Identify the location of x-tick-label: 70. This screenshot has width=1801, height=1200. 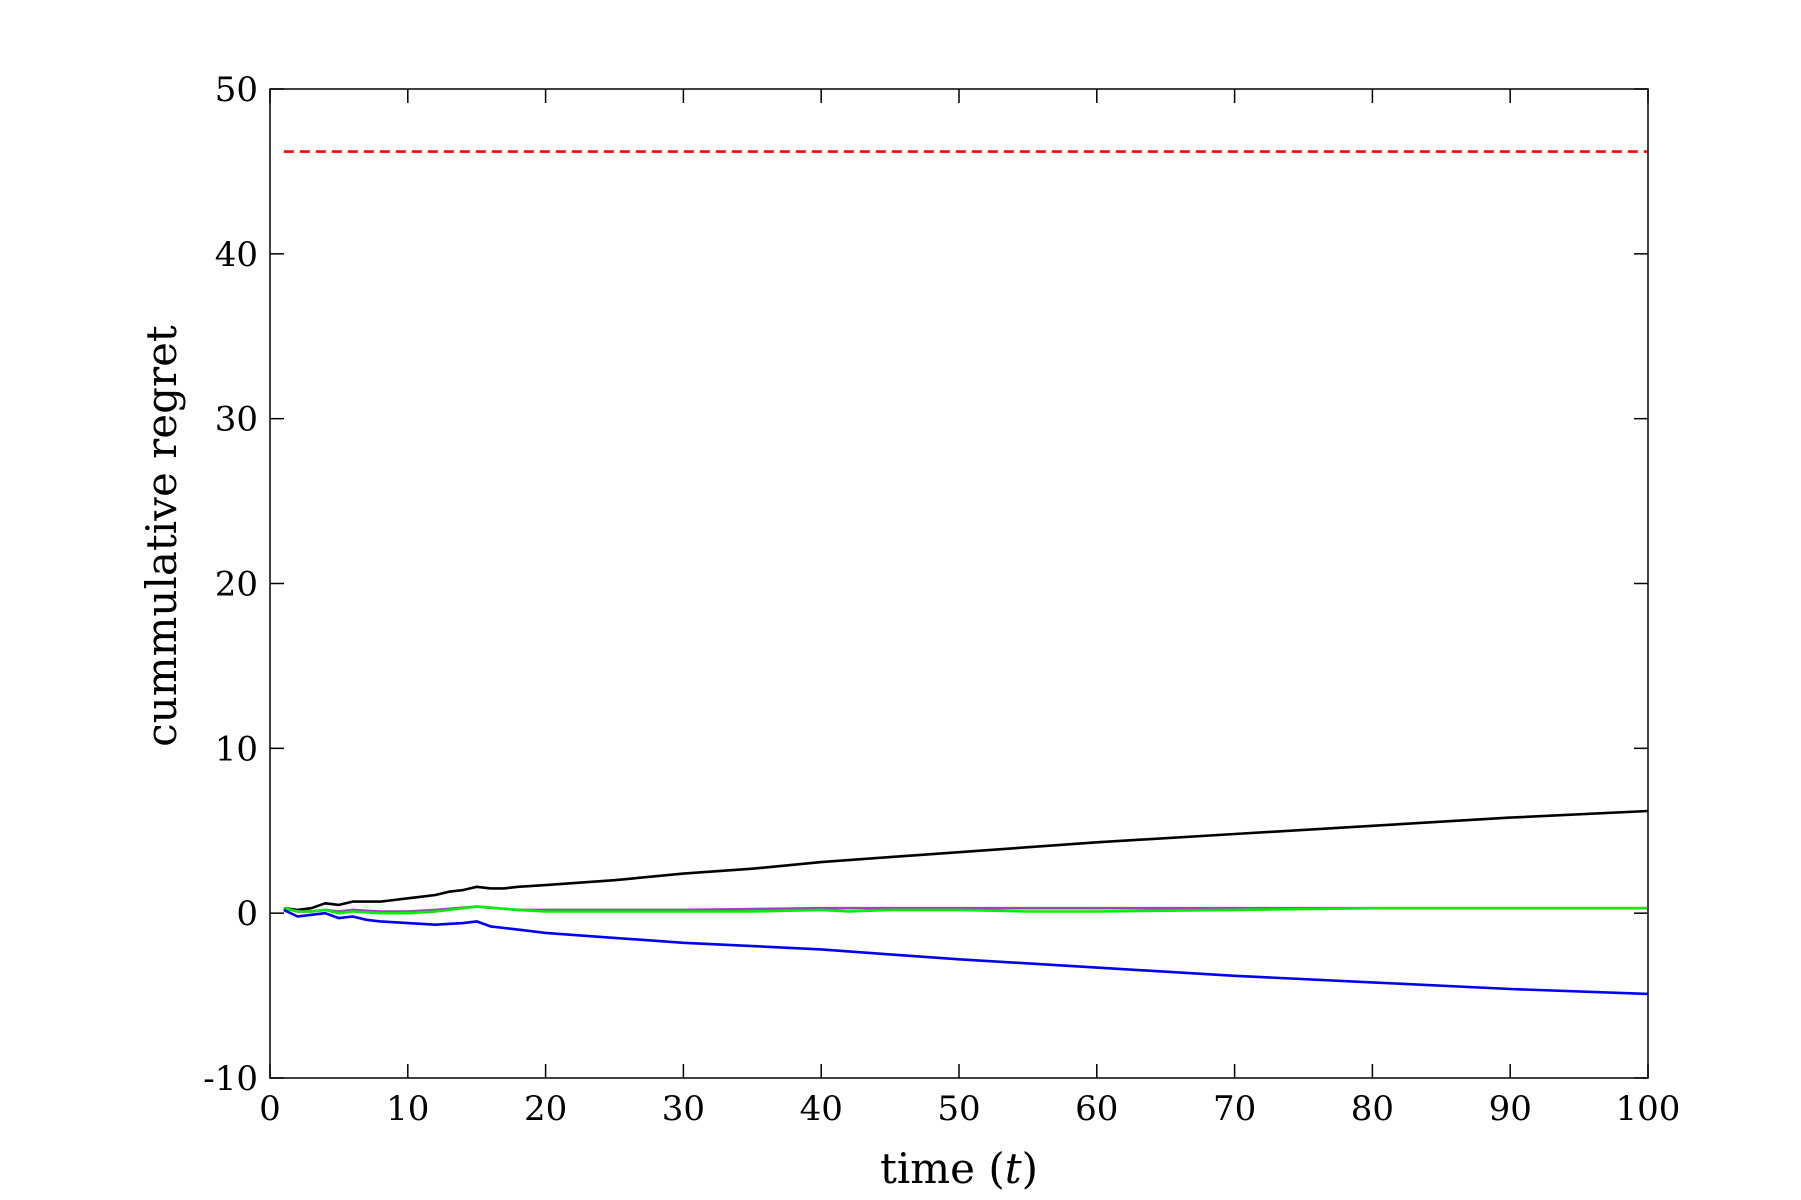
(1234, 1109).